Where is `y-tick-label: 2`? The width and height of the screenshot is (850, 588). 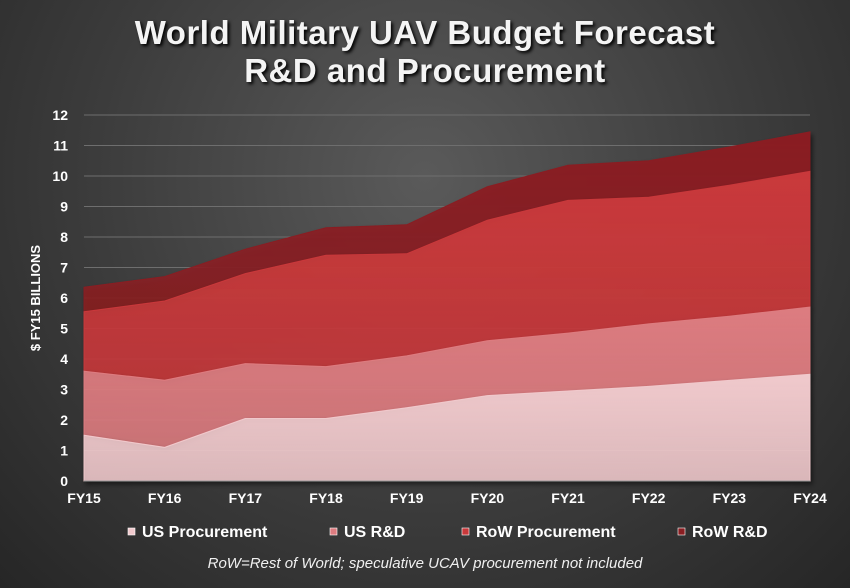
y-tick-label: 2 is located at coordinates (64, 420).